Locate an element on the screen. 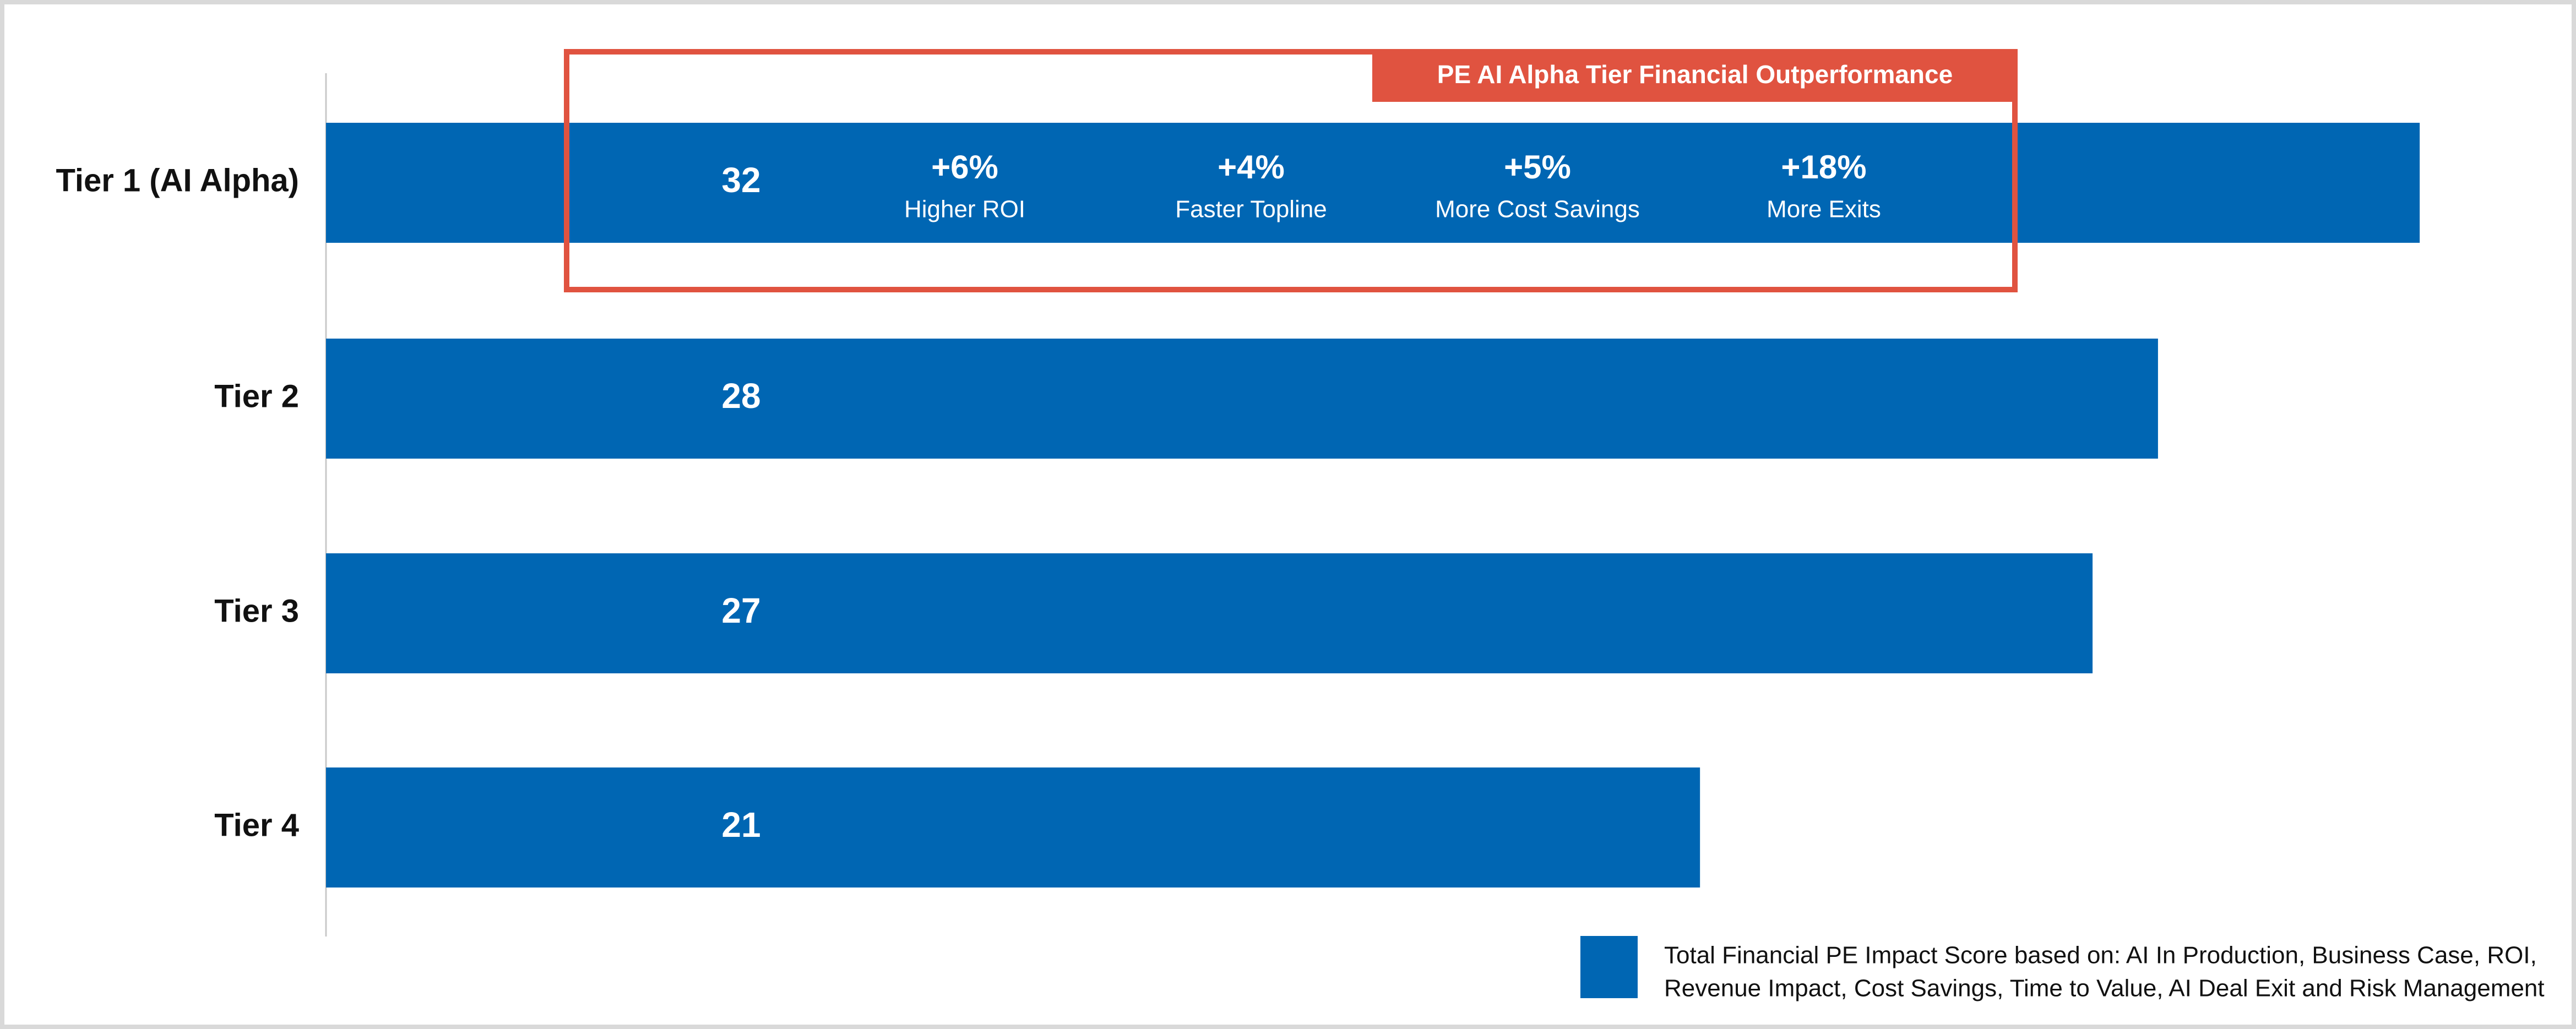 This screenshot has width=2576, height=1029. metric-label: Faster Topline is located at coordinates (1251, 209).